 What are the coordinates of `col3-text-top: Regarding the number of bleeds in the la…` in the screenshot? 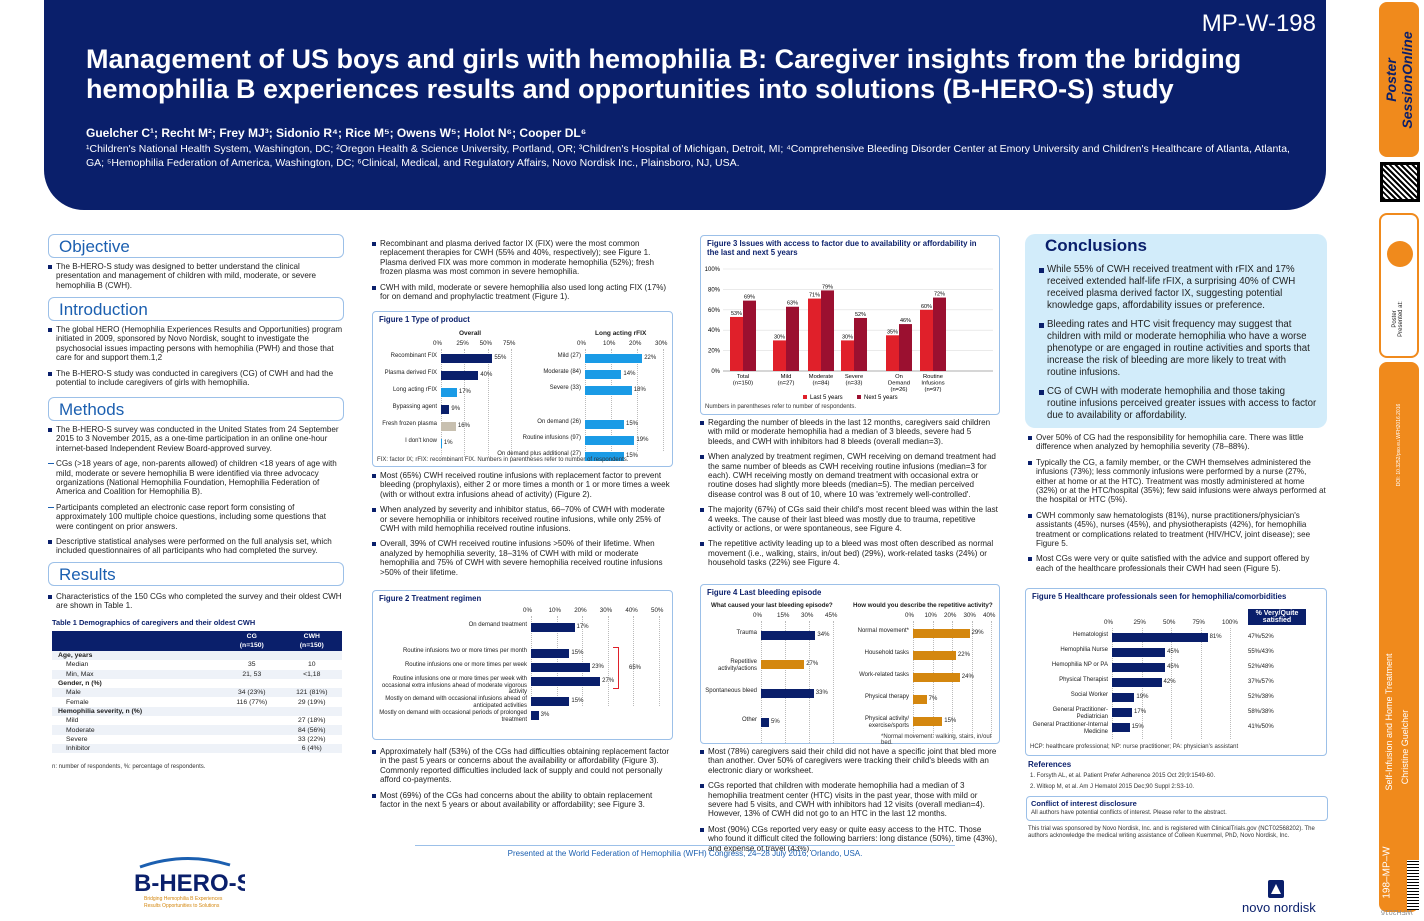 It's located at (849, 496).